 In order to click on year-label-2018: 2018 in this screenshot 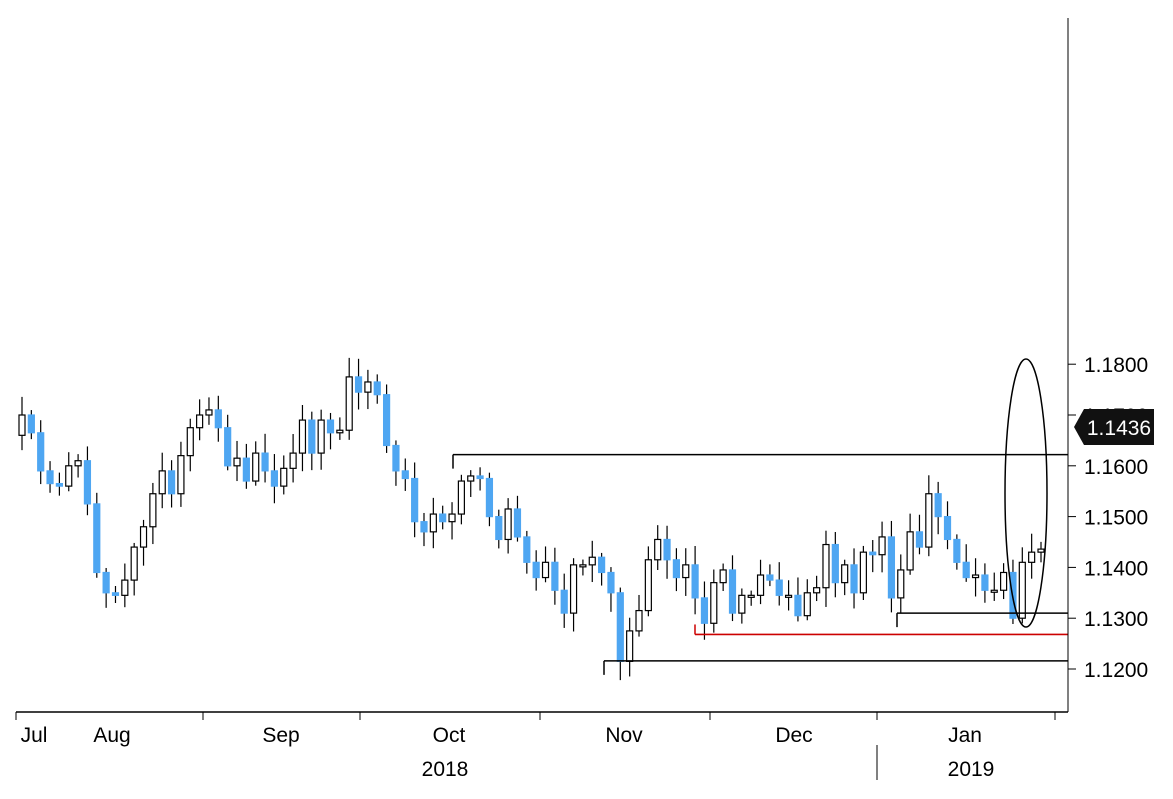, I will do `click(445, 769)`.